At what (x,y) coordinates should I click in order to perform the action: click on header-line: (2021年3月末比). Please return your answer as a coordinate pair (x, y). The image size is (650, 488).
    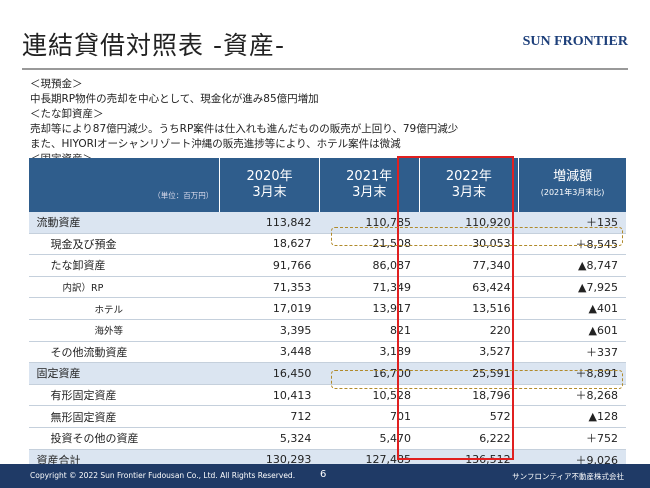
    Looking at the image, I should click on (572, 192).